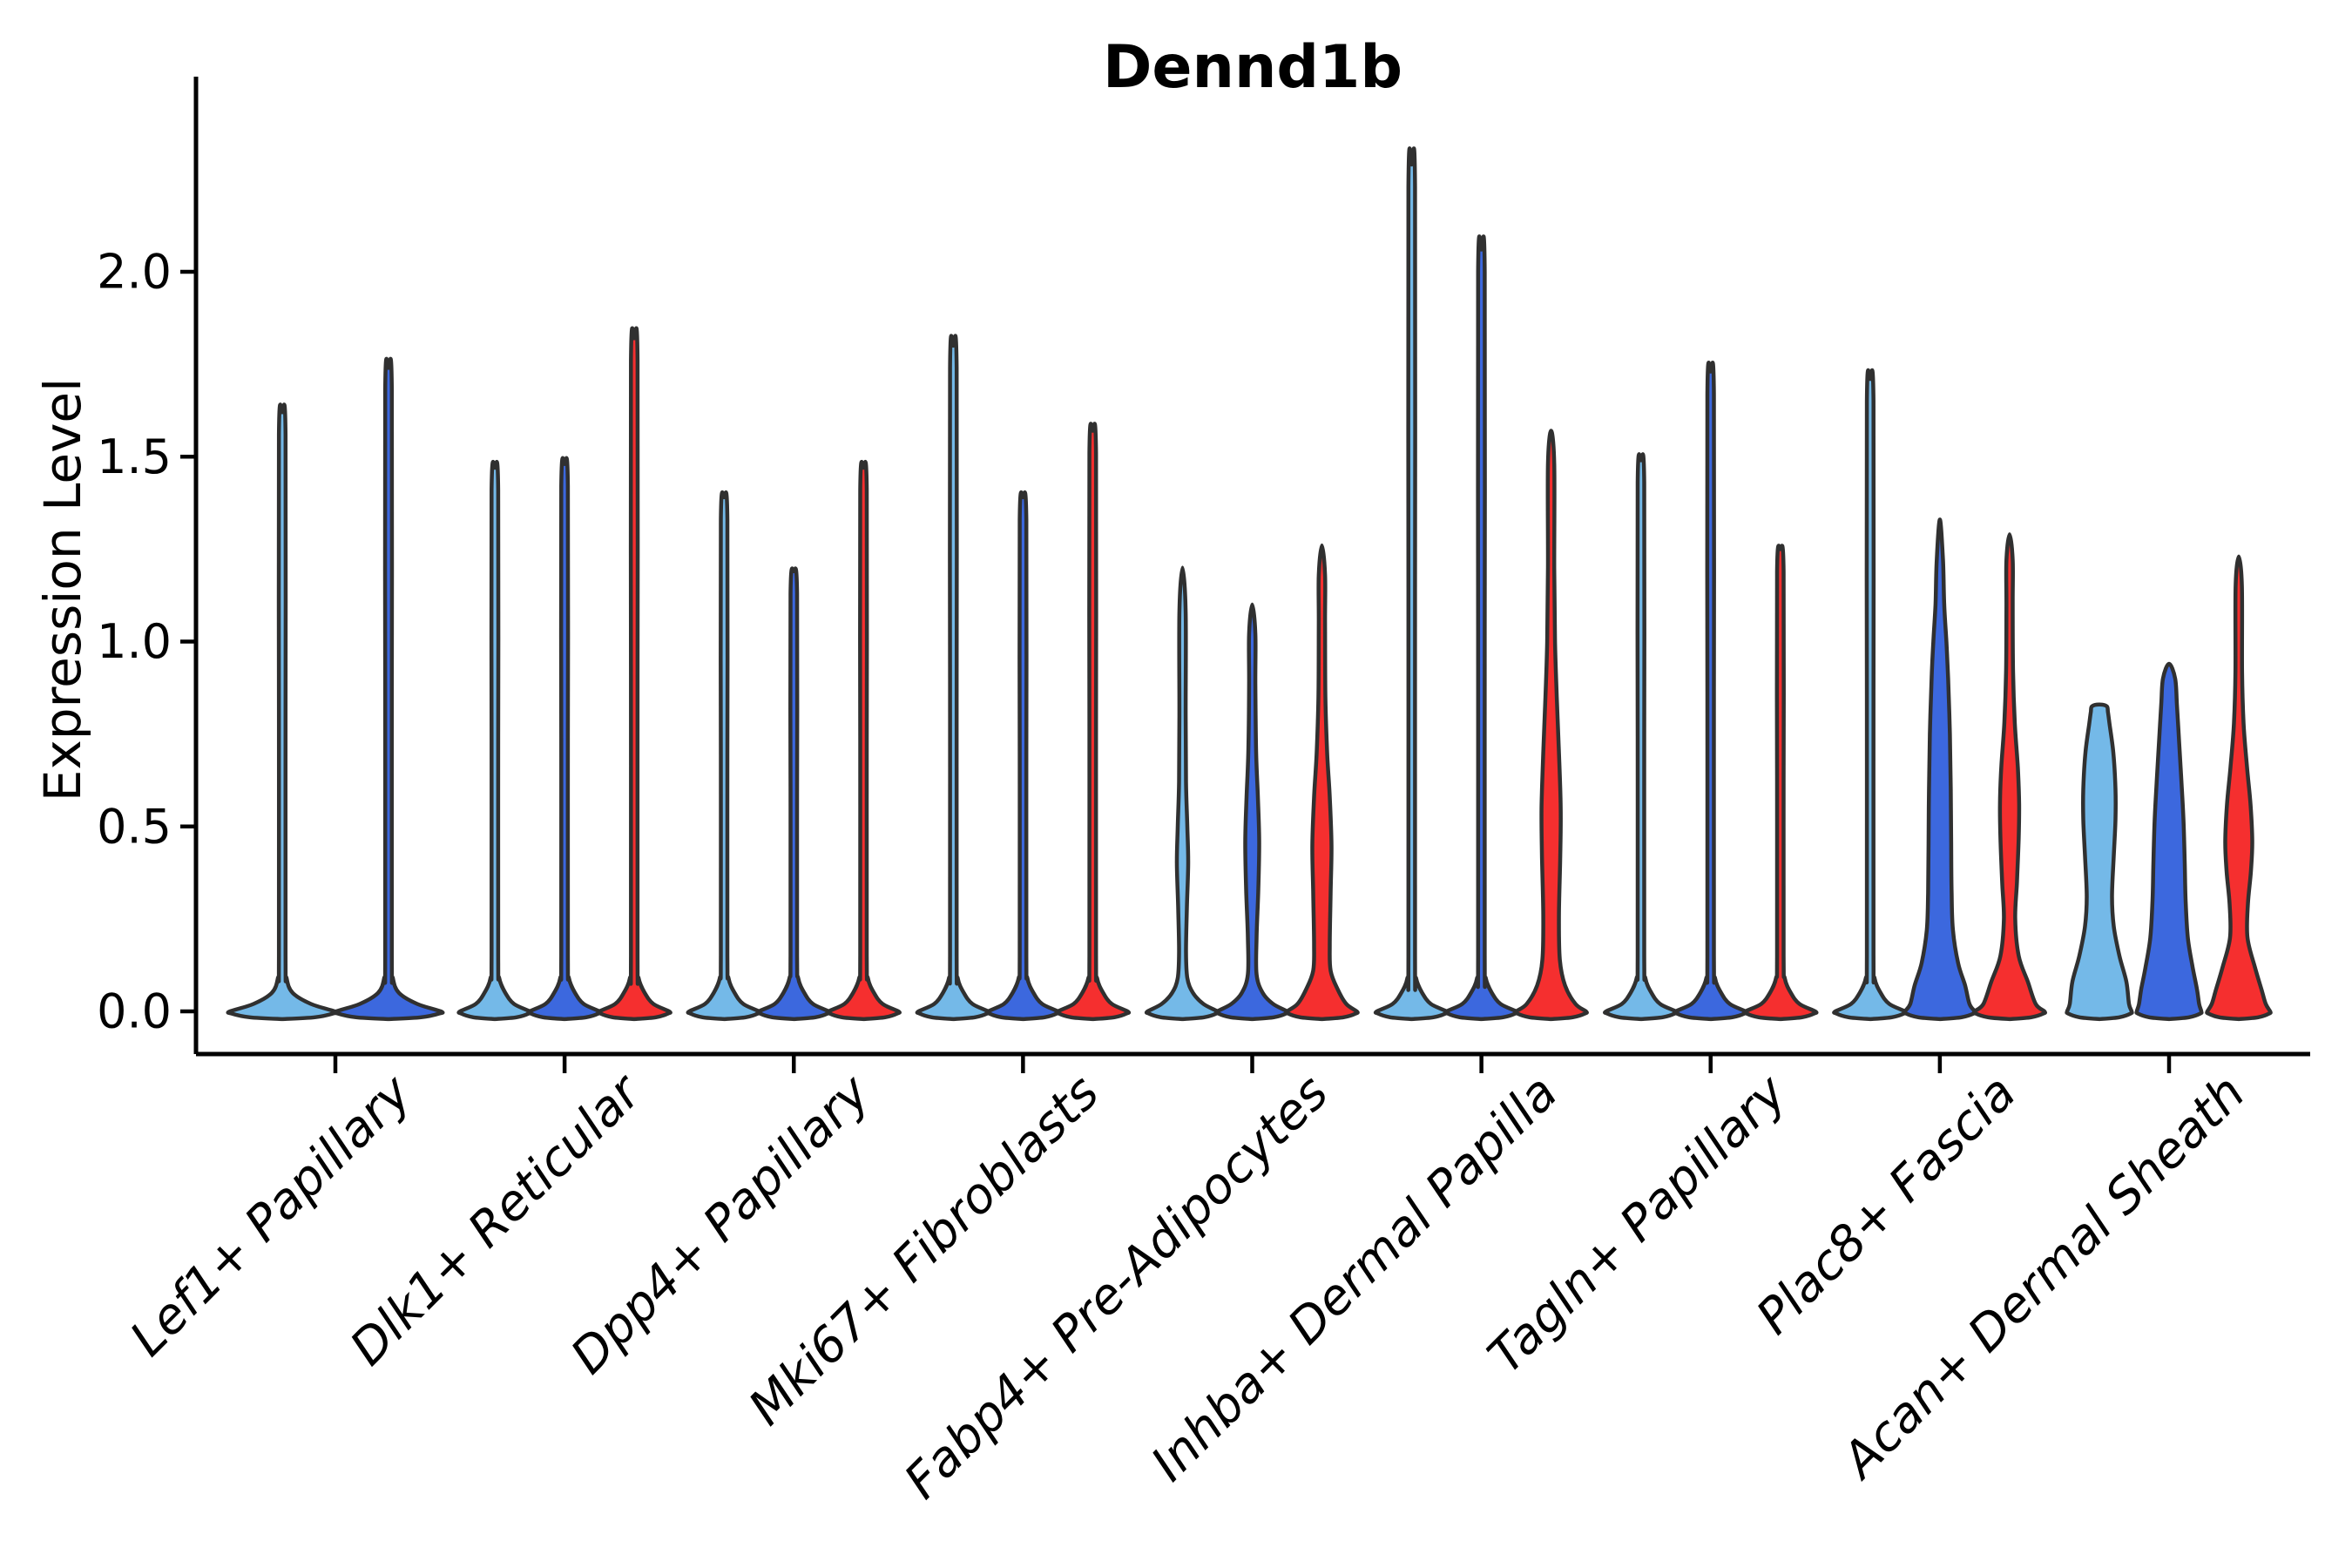  Describe the element at coordinates (1411, 584) in the screenshot. I see `violin-inhba-lightblue` at that location.